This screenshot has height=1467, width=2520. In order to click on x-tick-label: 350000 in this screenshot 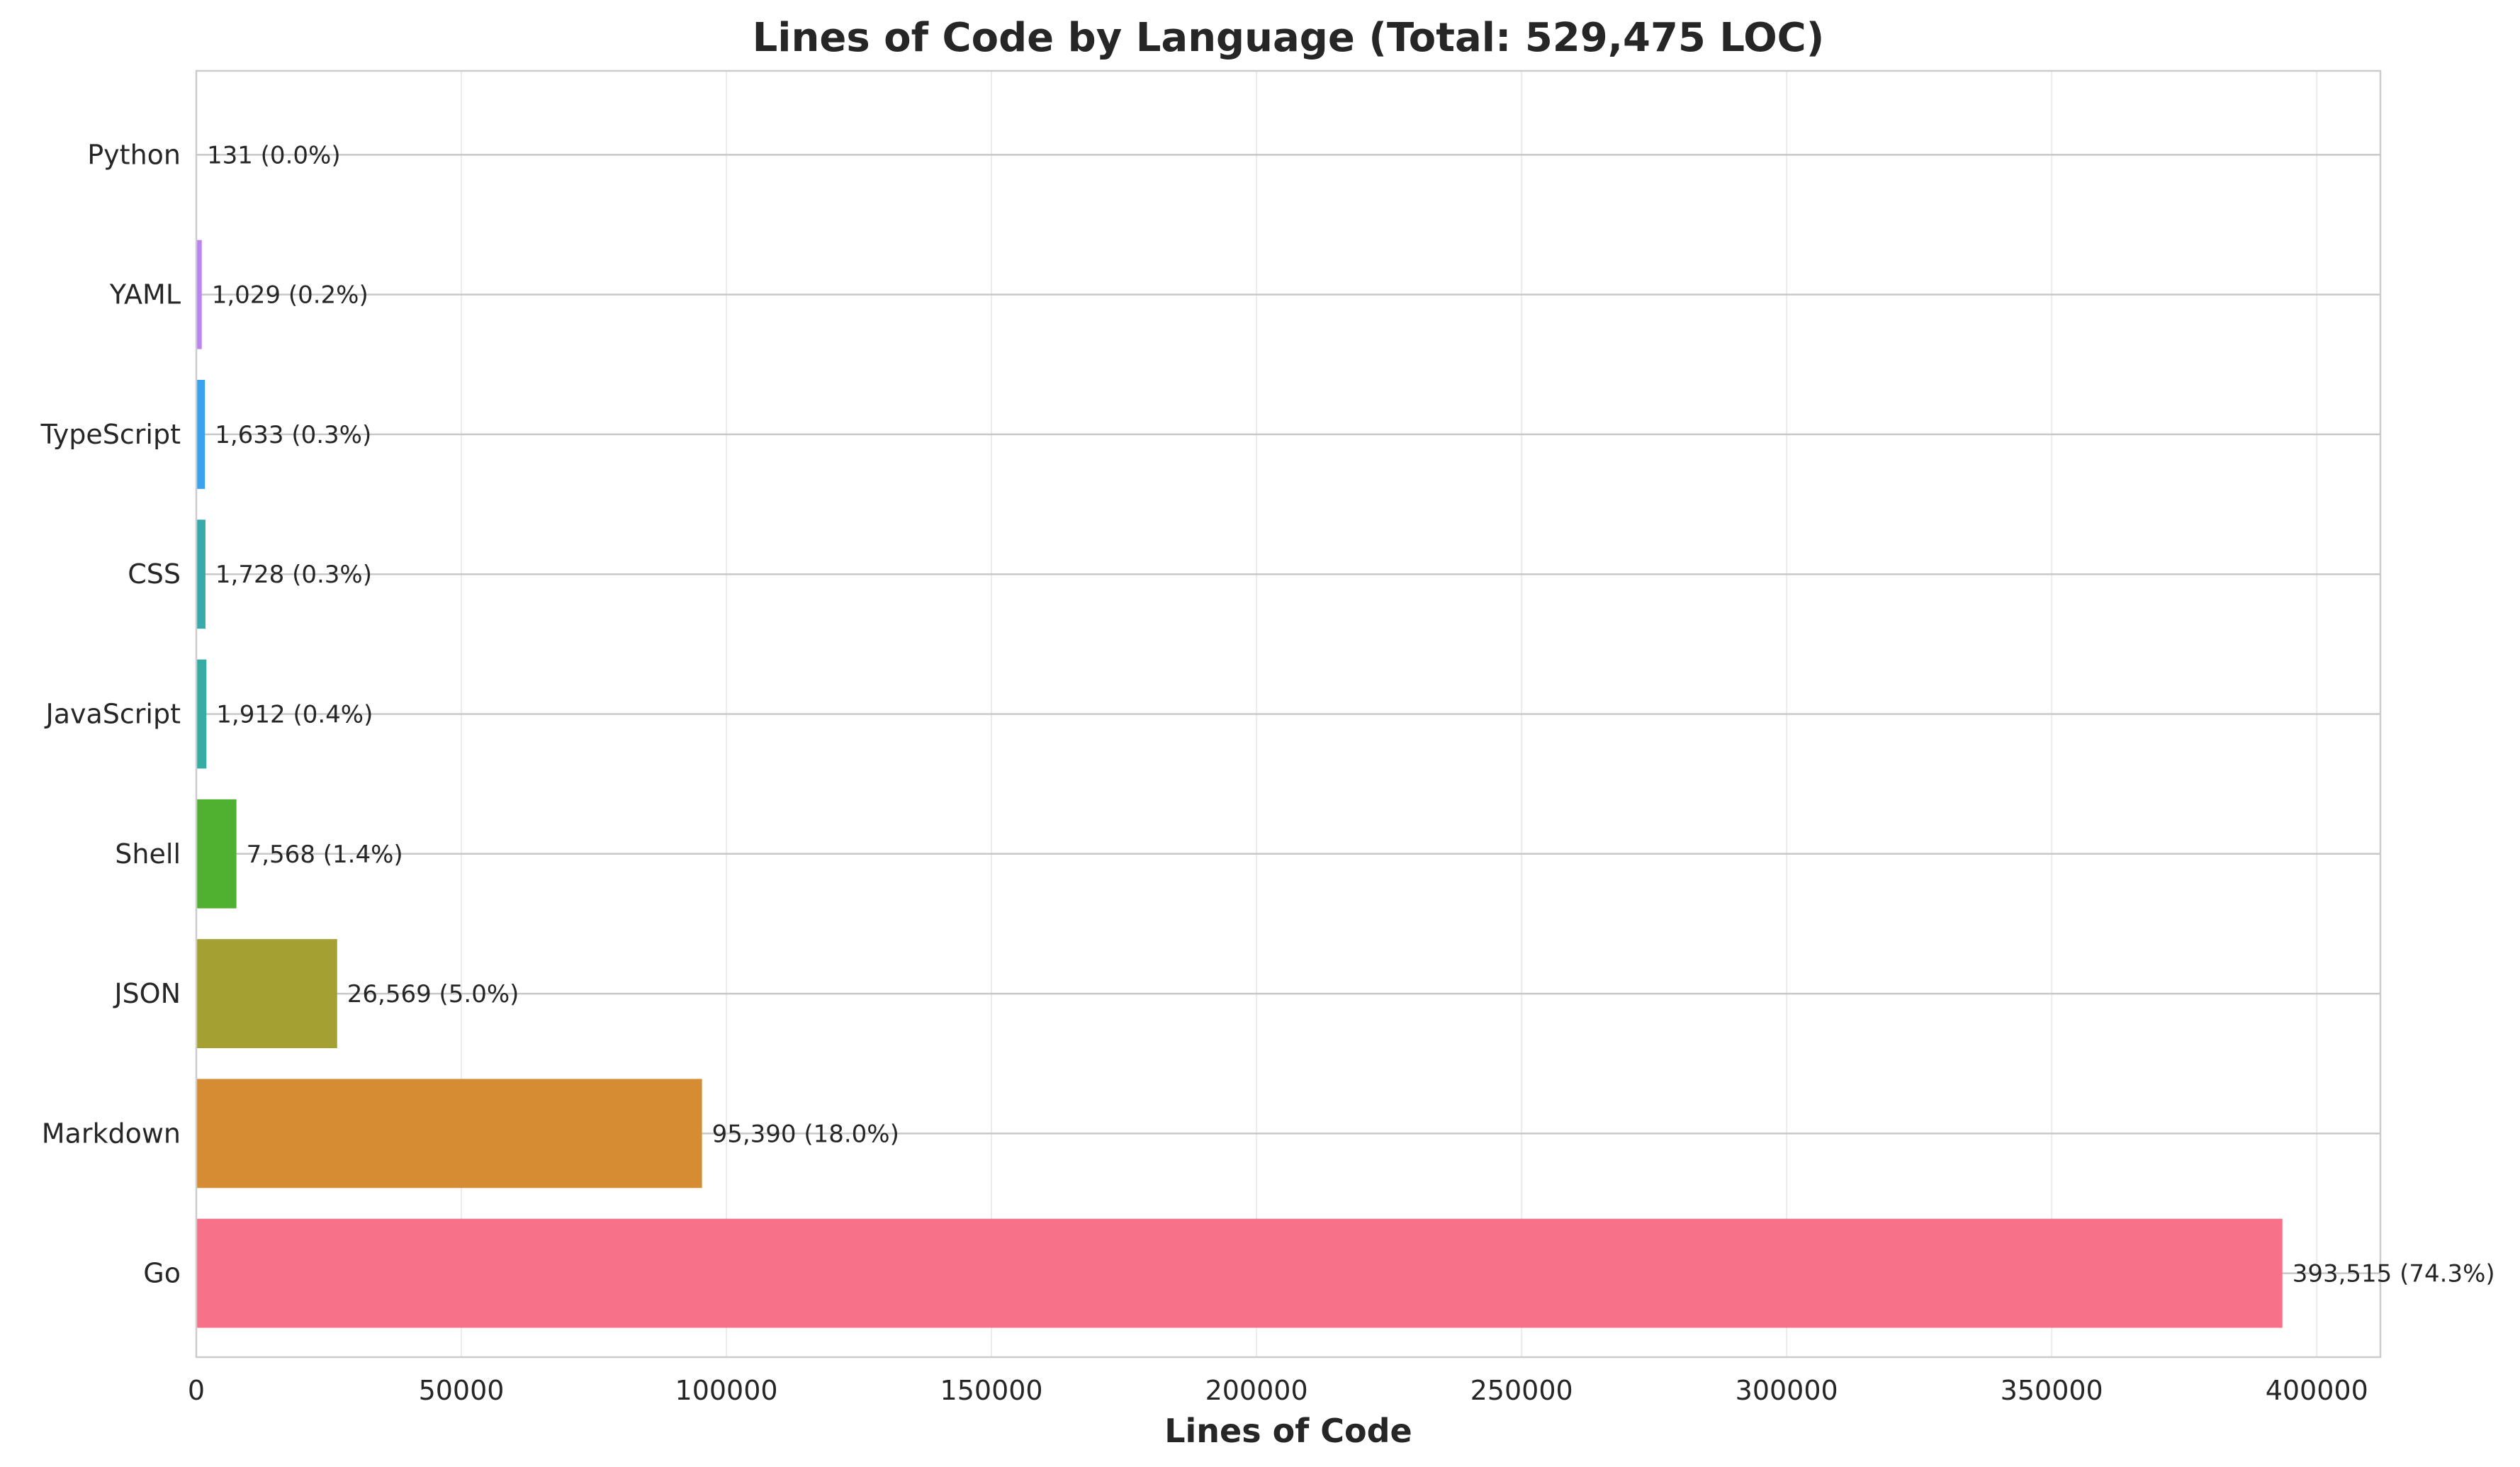, I will do `click(2052, 1390)`.